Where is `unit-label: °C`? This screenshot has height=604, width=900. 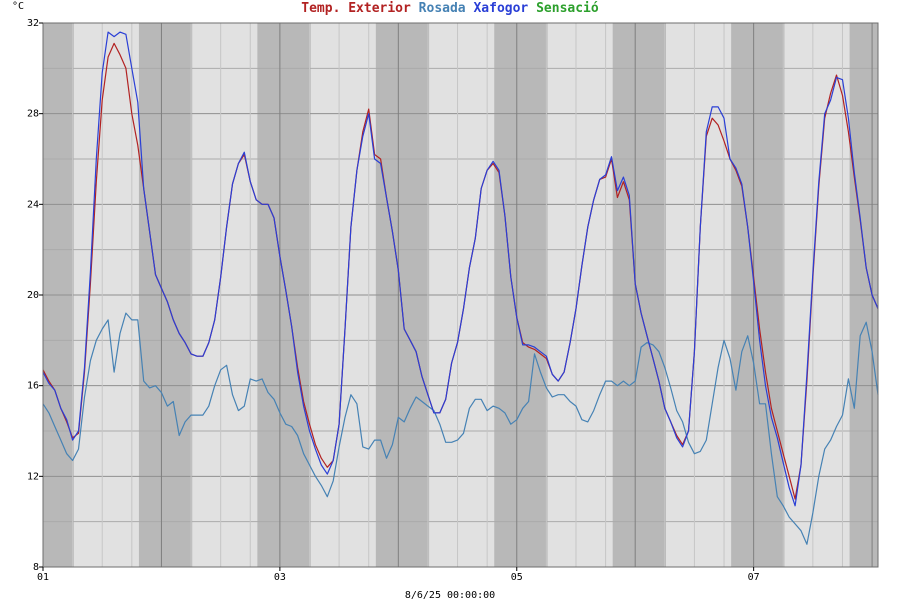 unit-label: °C is located at coordinates (18, 6).